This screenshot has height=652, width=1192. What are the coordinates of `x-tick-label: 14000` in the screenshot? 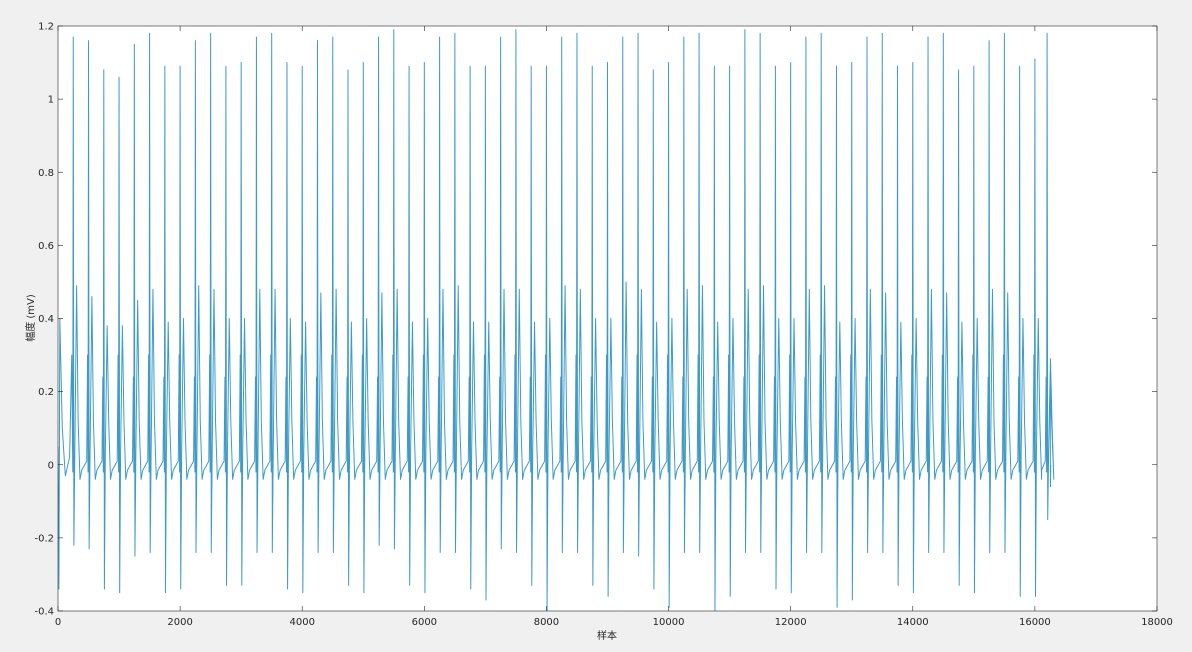 It's located at (913, 622).